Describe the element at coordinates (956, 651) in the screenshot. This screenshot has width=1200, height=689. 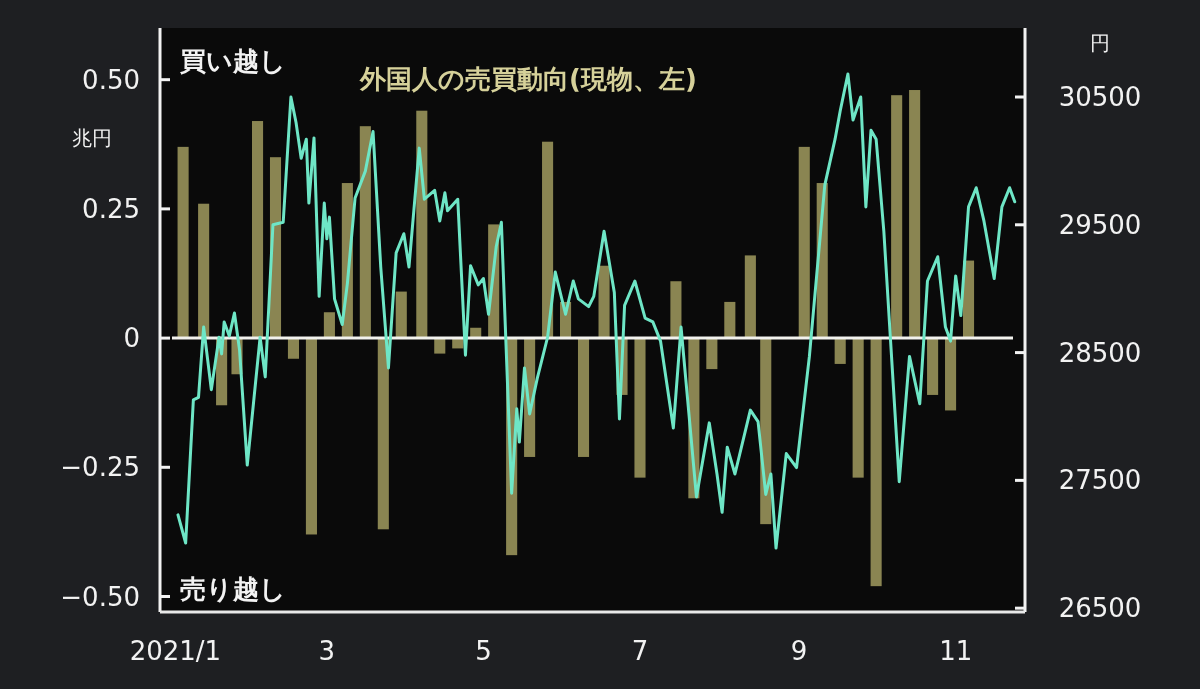
I see `x-tick-label: 11` at that location.